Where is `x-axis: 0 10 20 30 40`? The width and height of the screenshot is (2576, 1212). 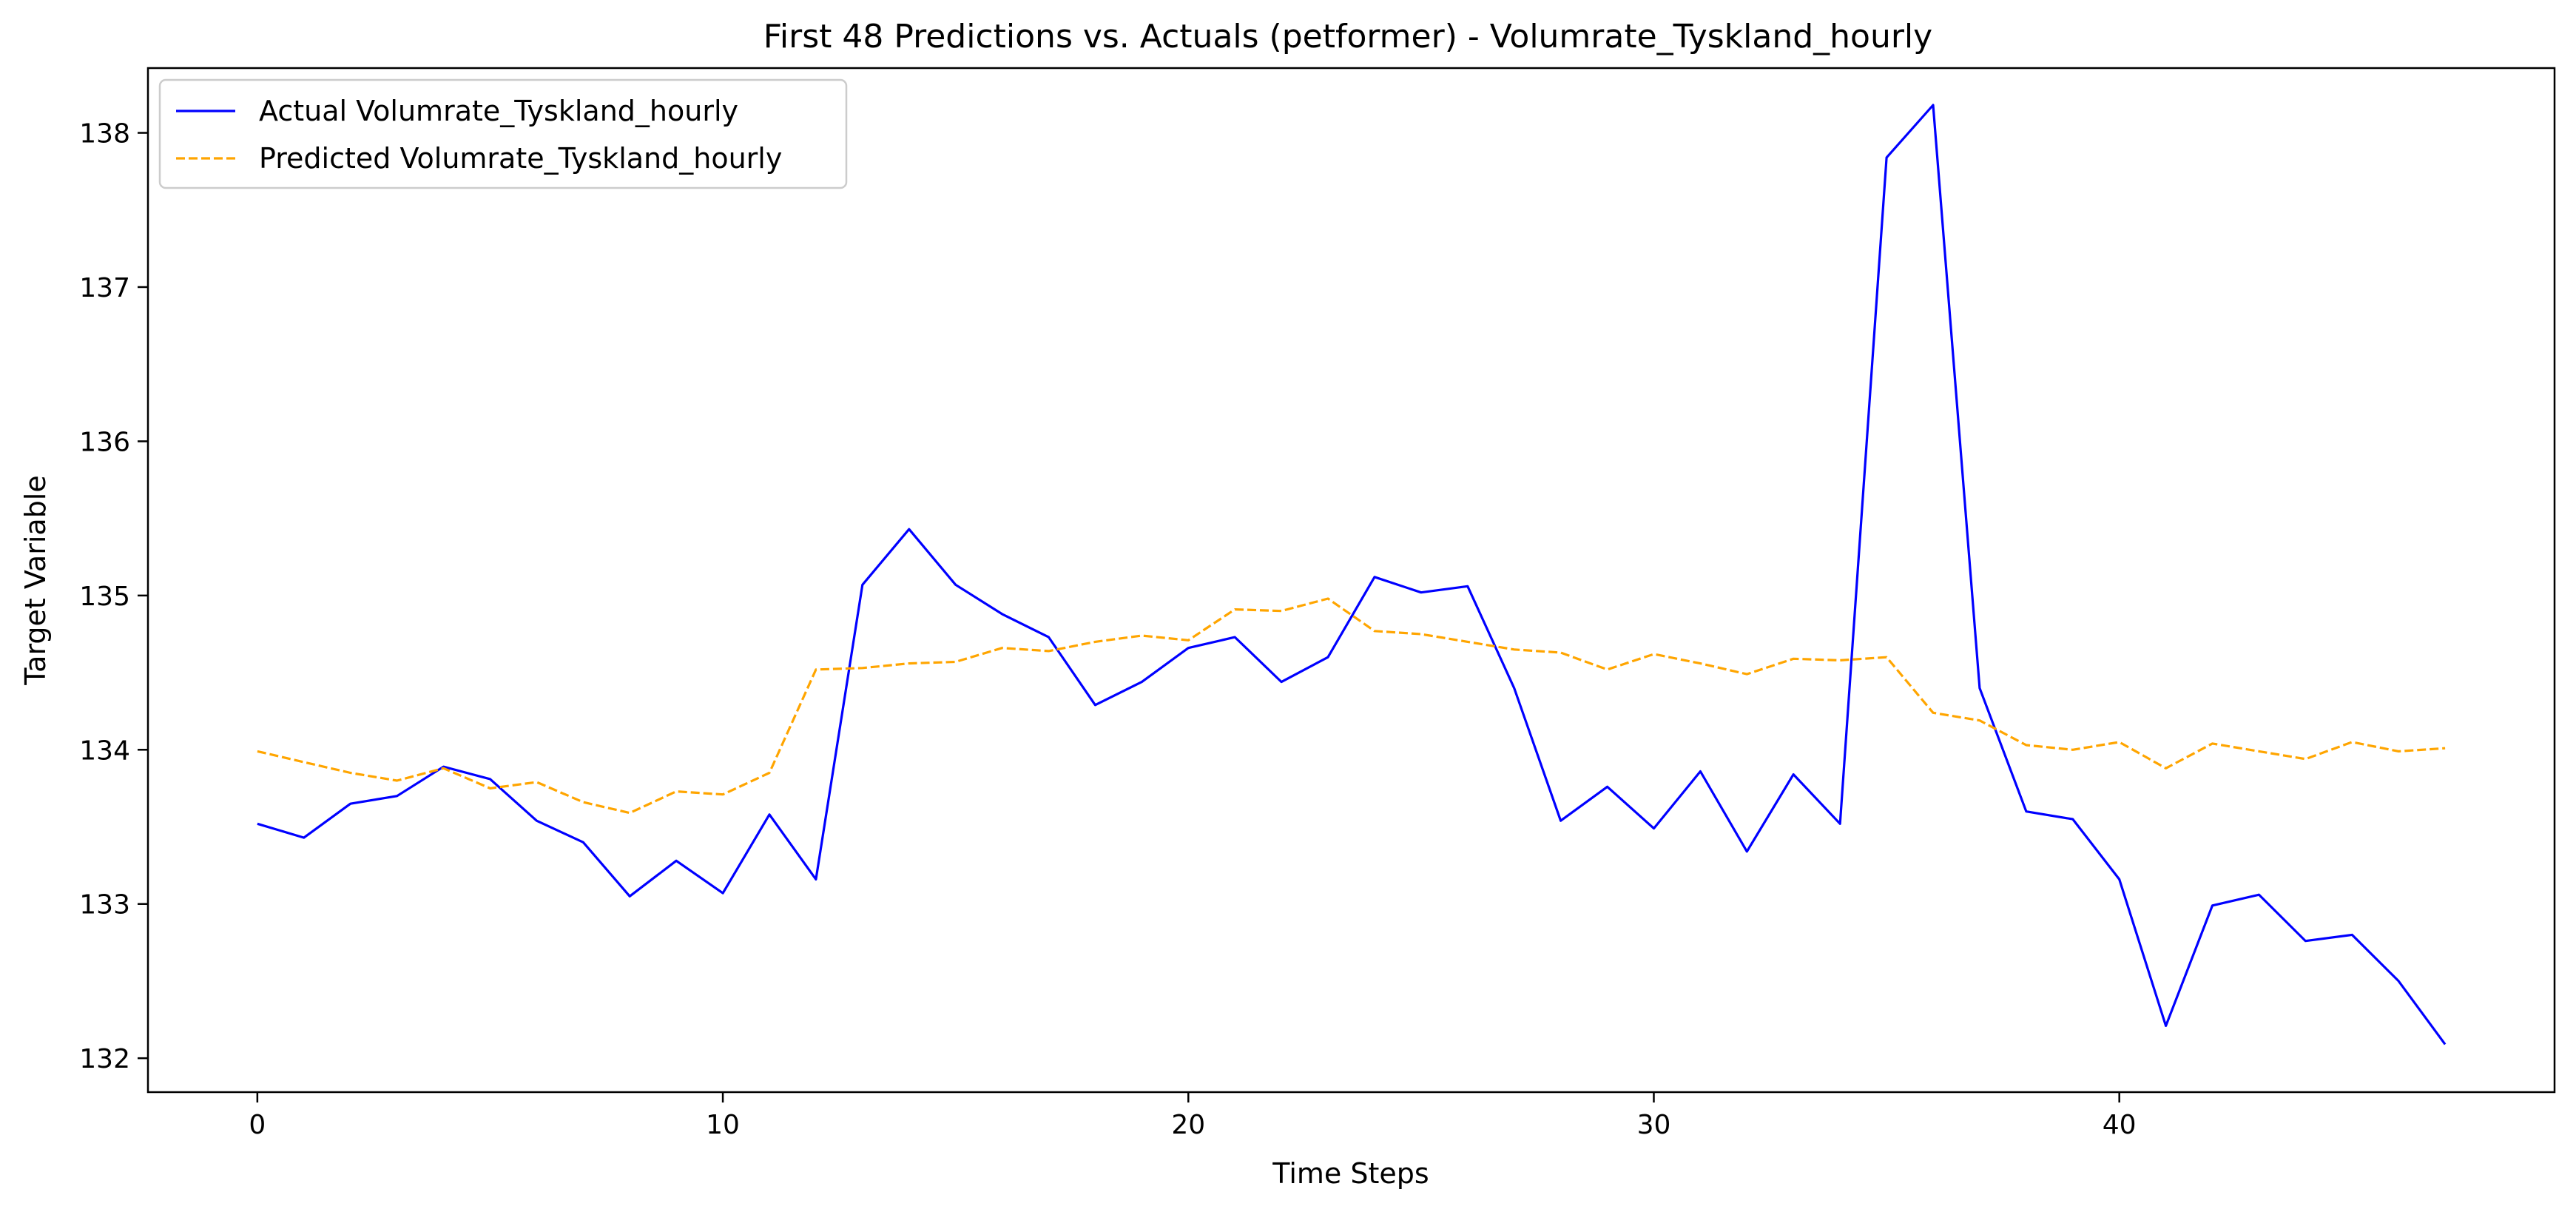 x-axis: 0 10 20 30 40 is located at coordinates (1193, 1116).